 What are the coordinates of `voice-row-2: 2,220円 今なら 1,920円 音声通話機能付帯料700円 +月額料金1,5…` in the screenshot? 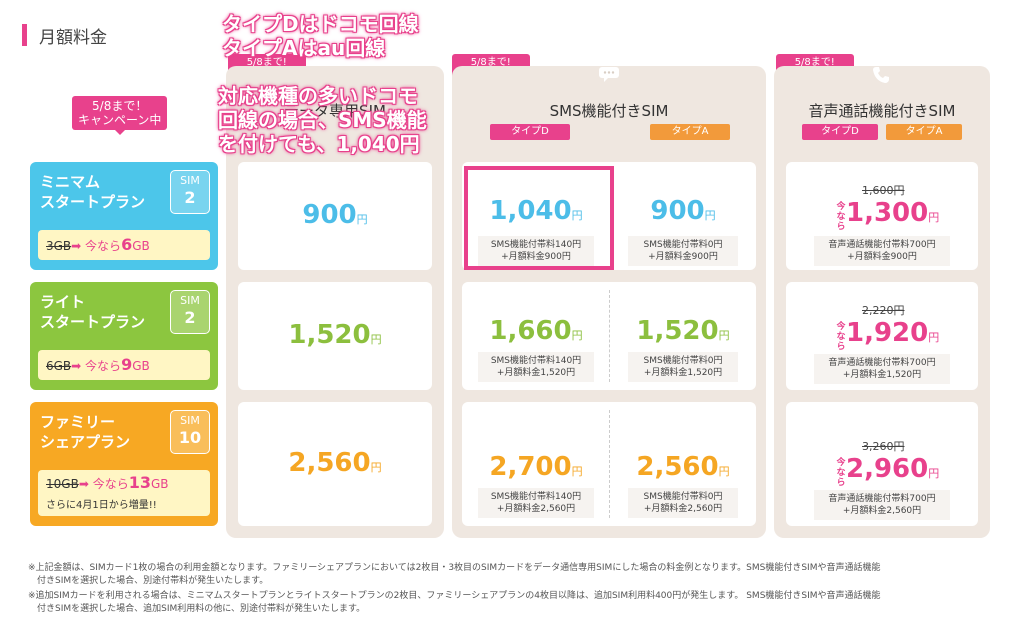 It's located at (882, 336).